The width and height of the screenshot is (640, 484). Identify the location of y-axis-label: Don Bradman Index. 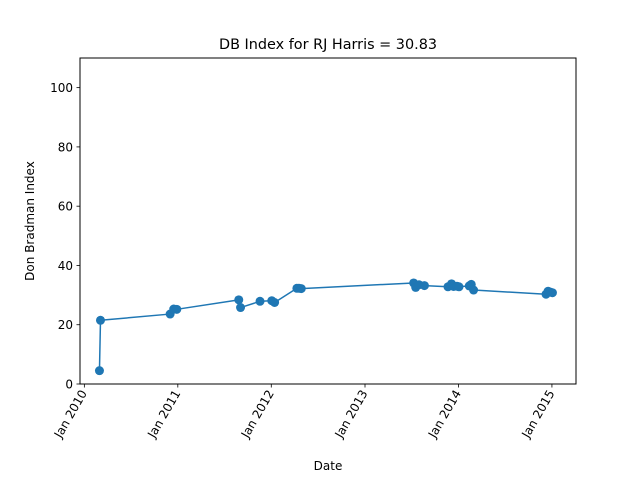
(30, 221).